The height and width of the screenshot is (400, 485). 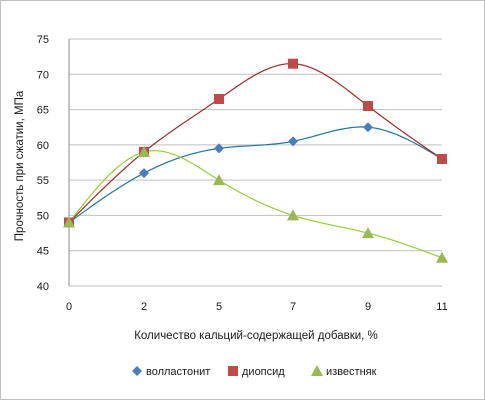 I want to click on y-tick-label: 40, so click(x=43, y=287).